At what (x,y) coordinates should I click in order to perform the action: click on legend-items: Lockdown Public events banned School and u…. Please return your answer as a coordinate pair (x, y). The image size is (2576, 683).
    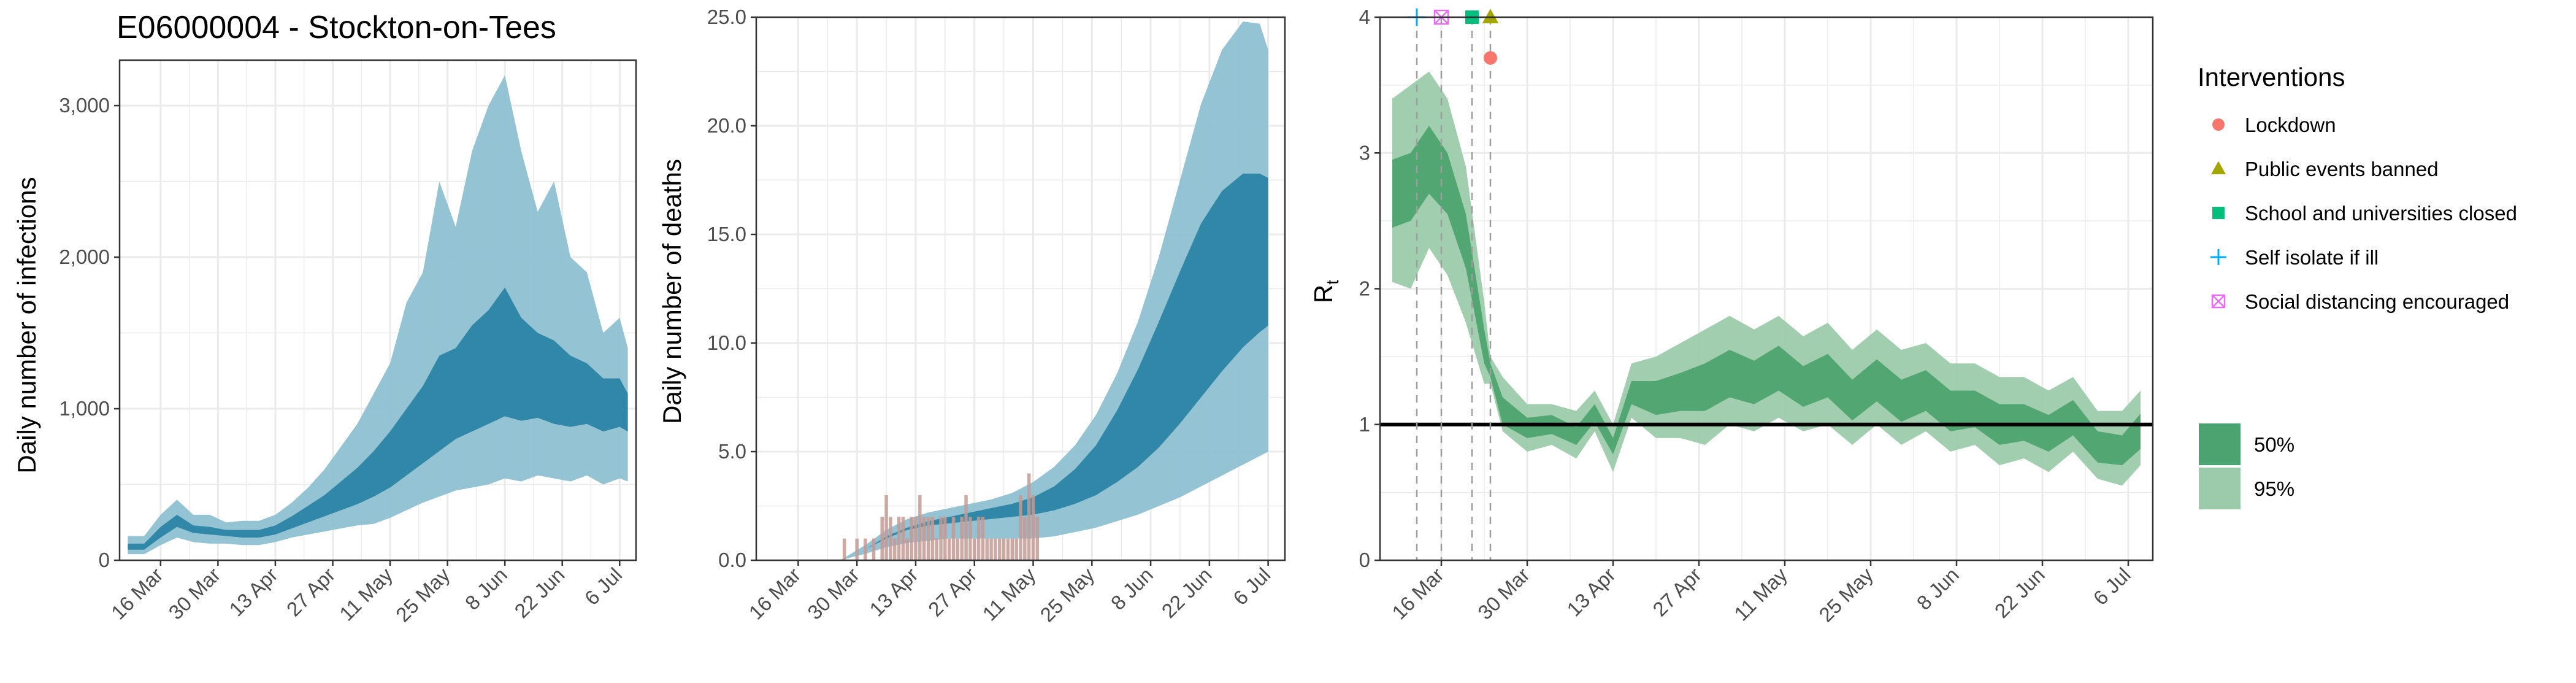
    Looking at the image, I should click on (2363, 213).